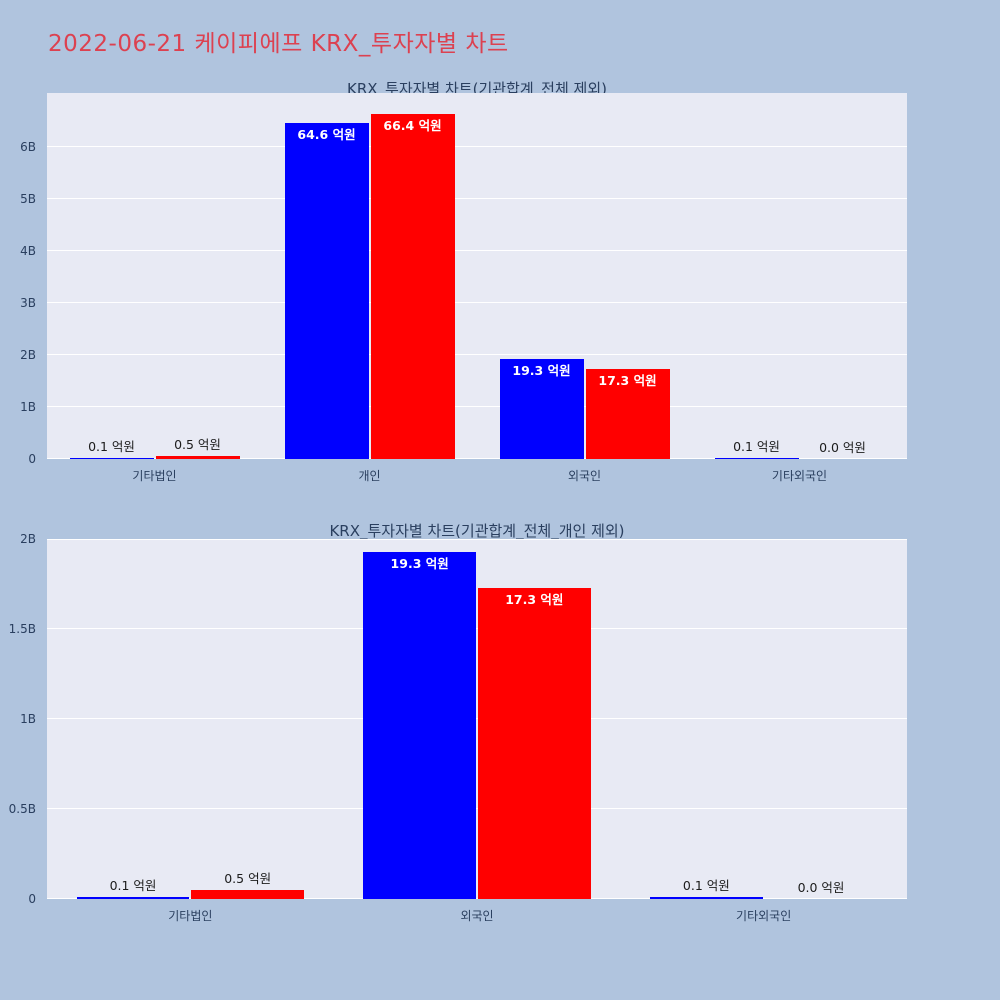  Describe the element at coordinates (477, 472) in the screenshot. I see `x-axis: 기타법인 개인 외국인 기타외국인` at that location.